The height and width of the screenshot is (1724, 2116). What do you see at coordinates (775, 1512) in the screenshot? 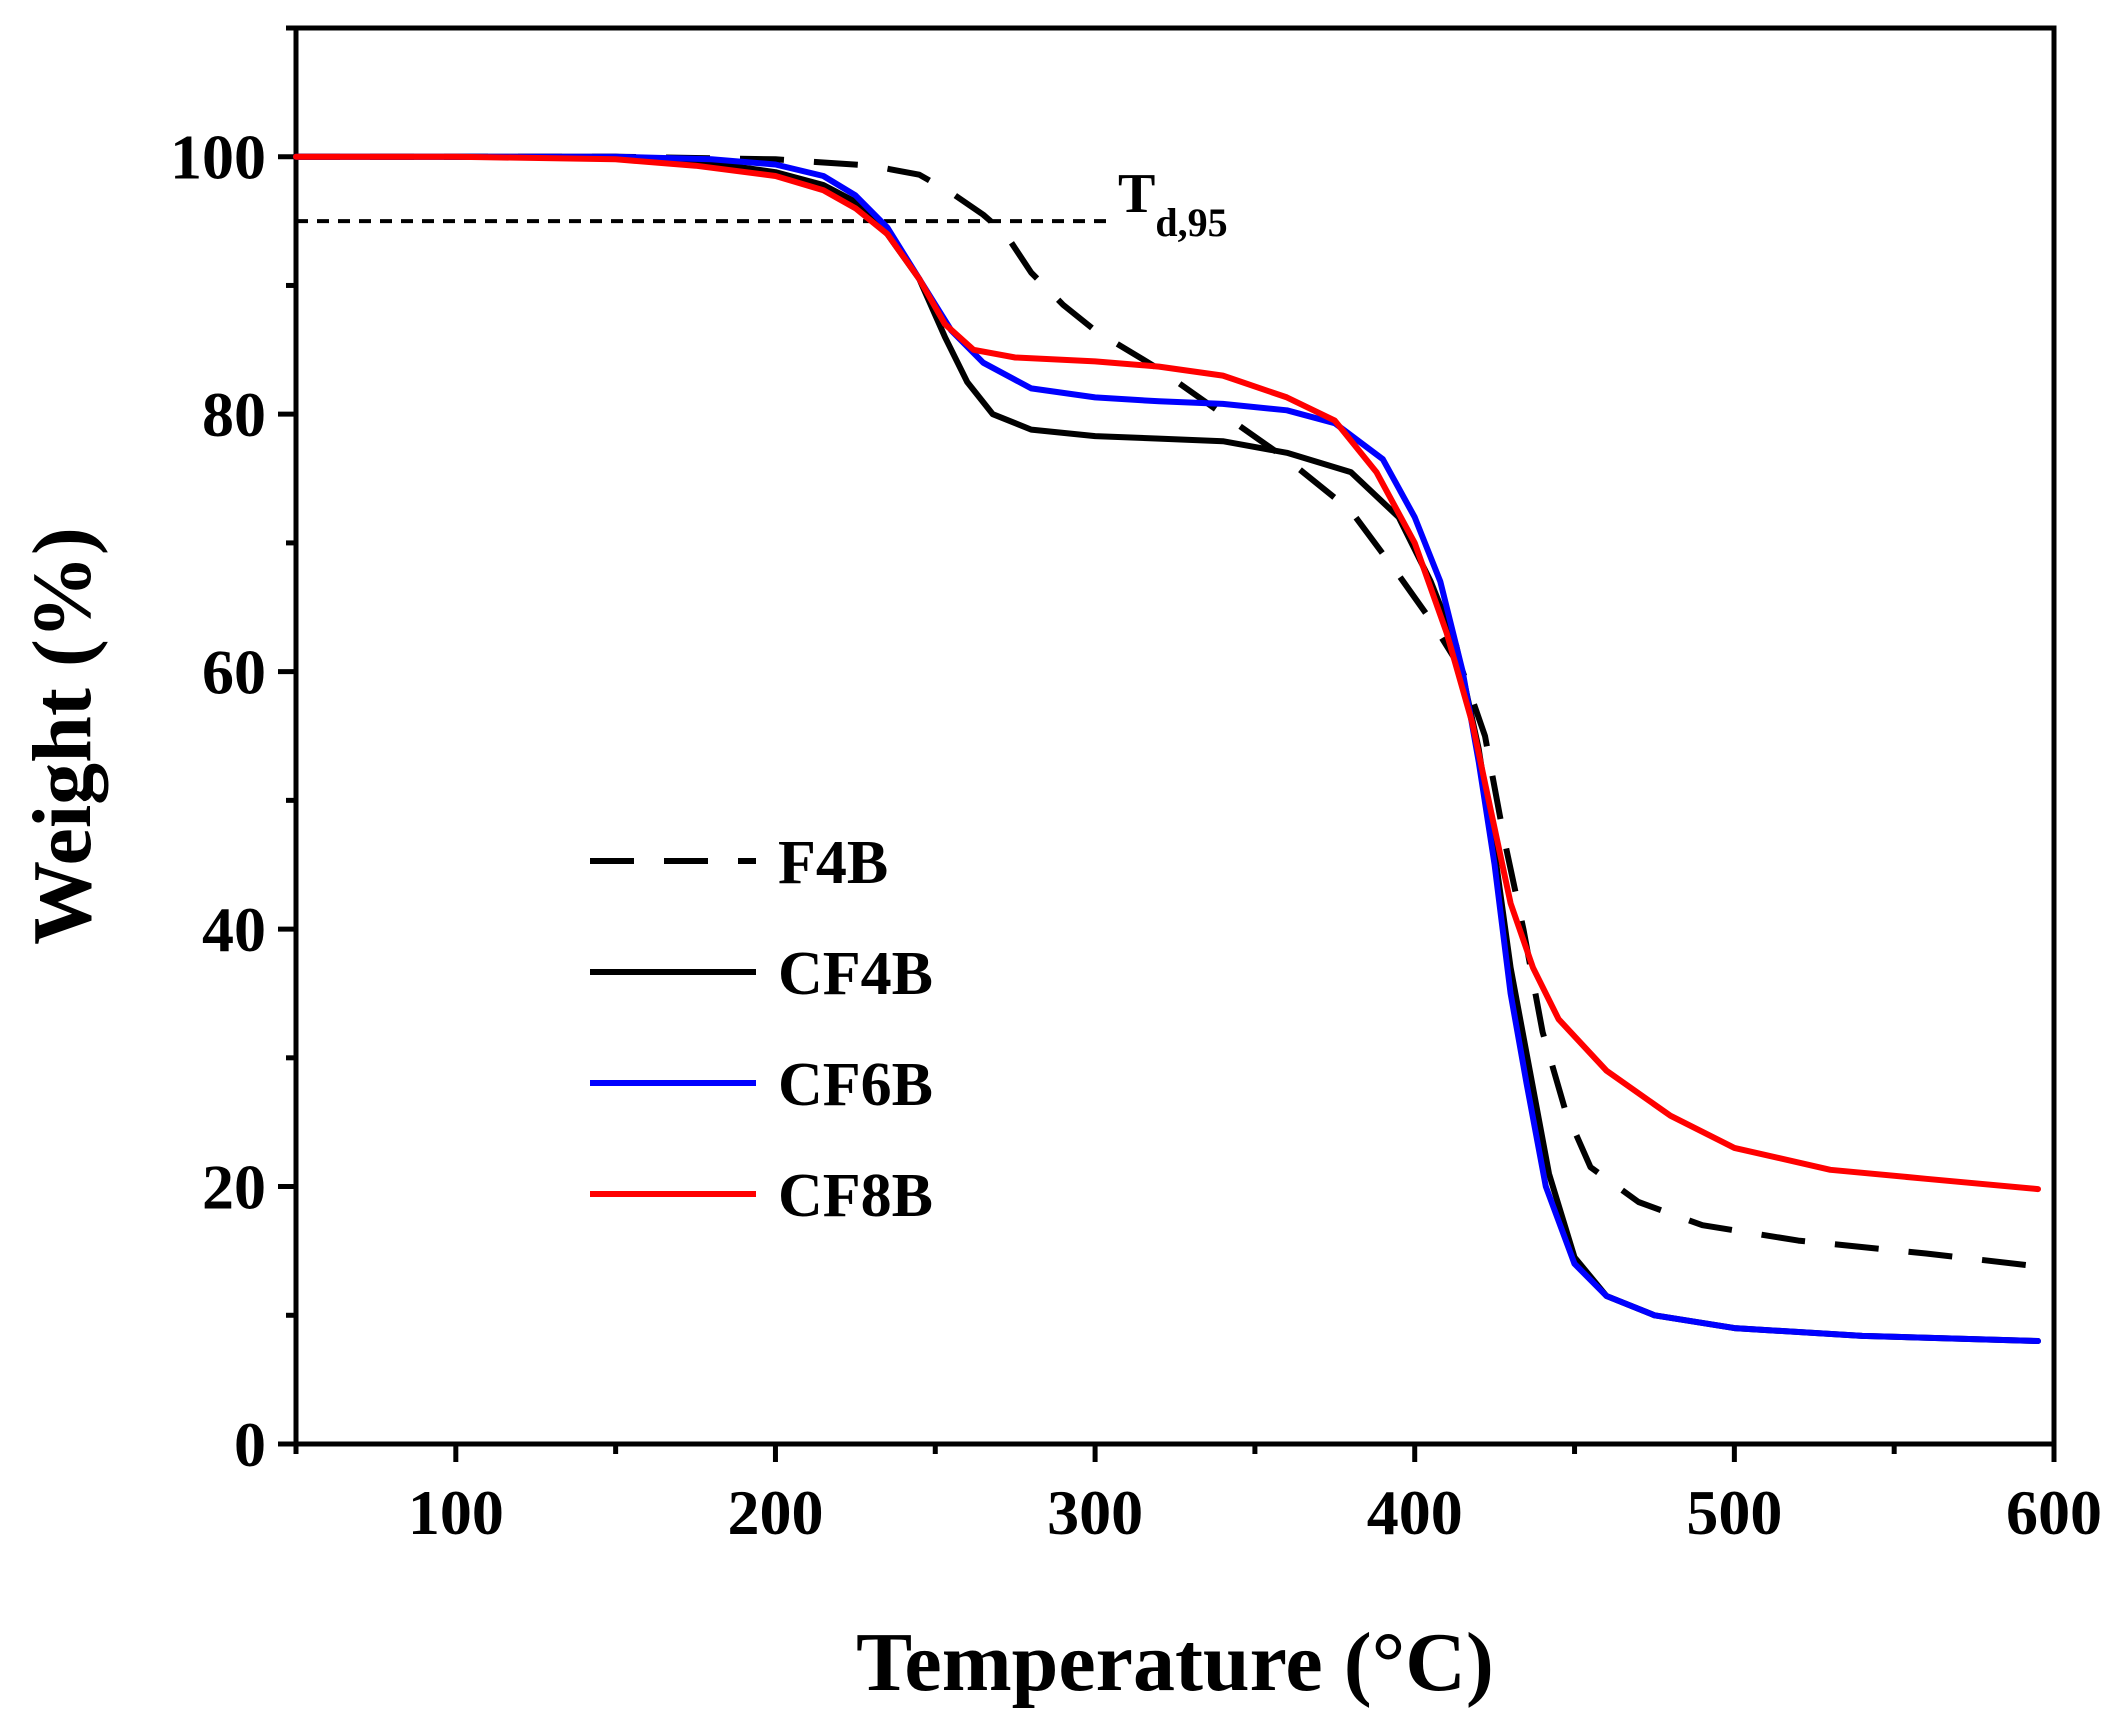
I see `x-tick-label: 200` at bounding box center [775, 1512].